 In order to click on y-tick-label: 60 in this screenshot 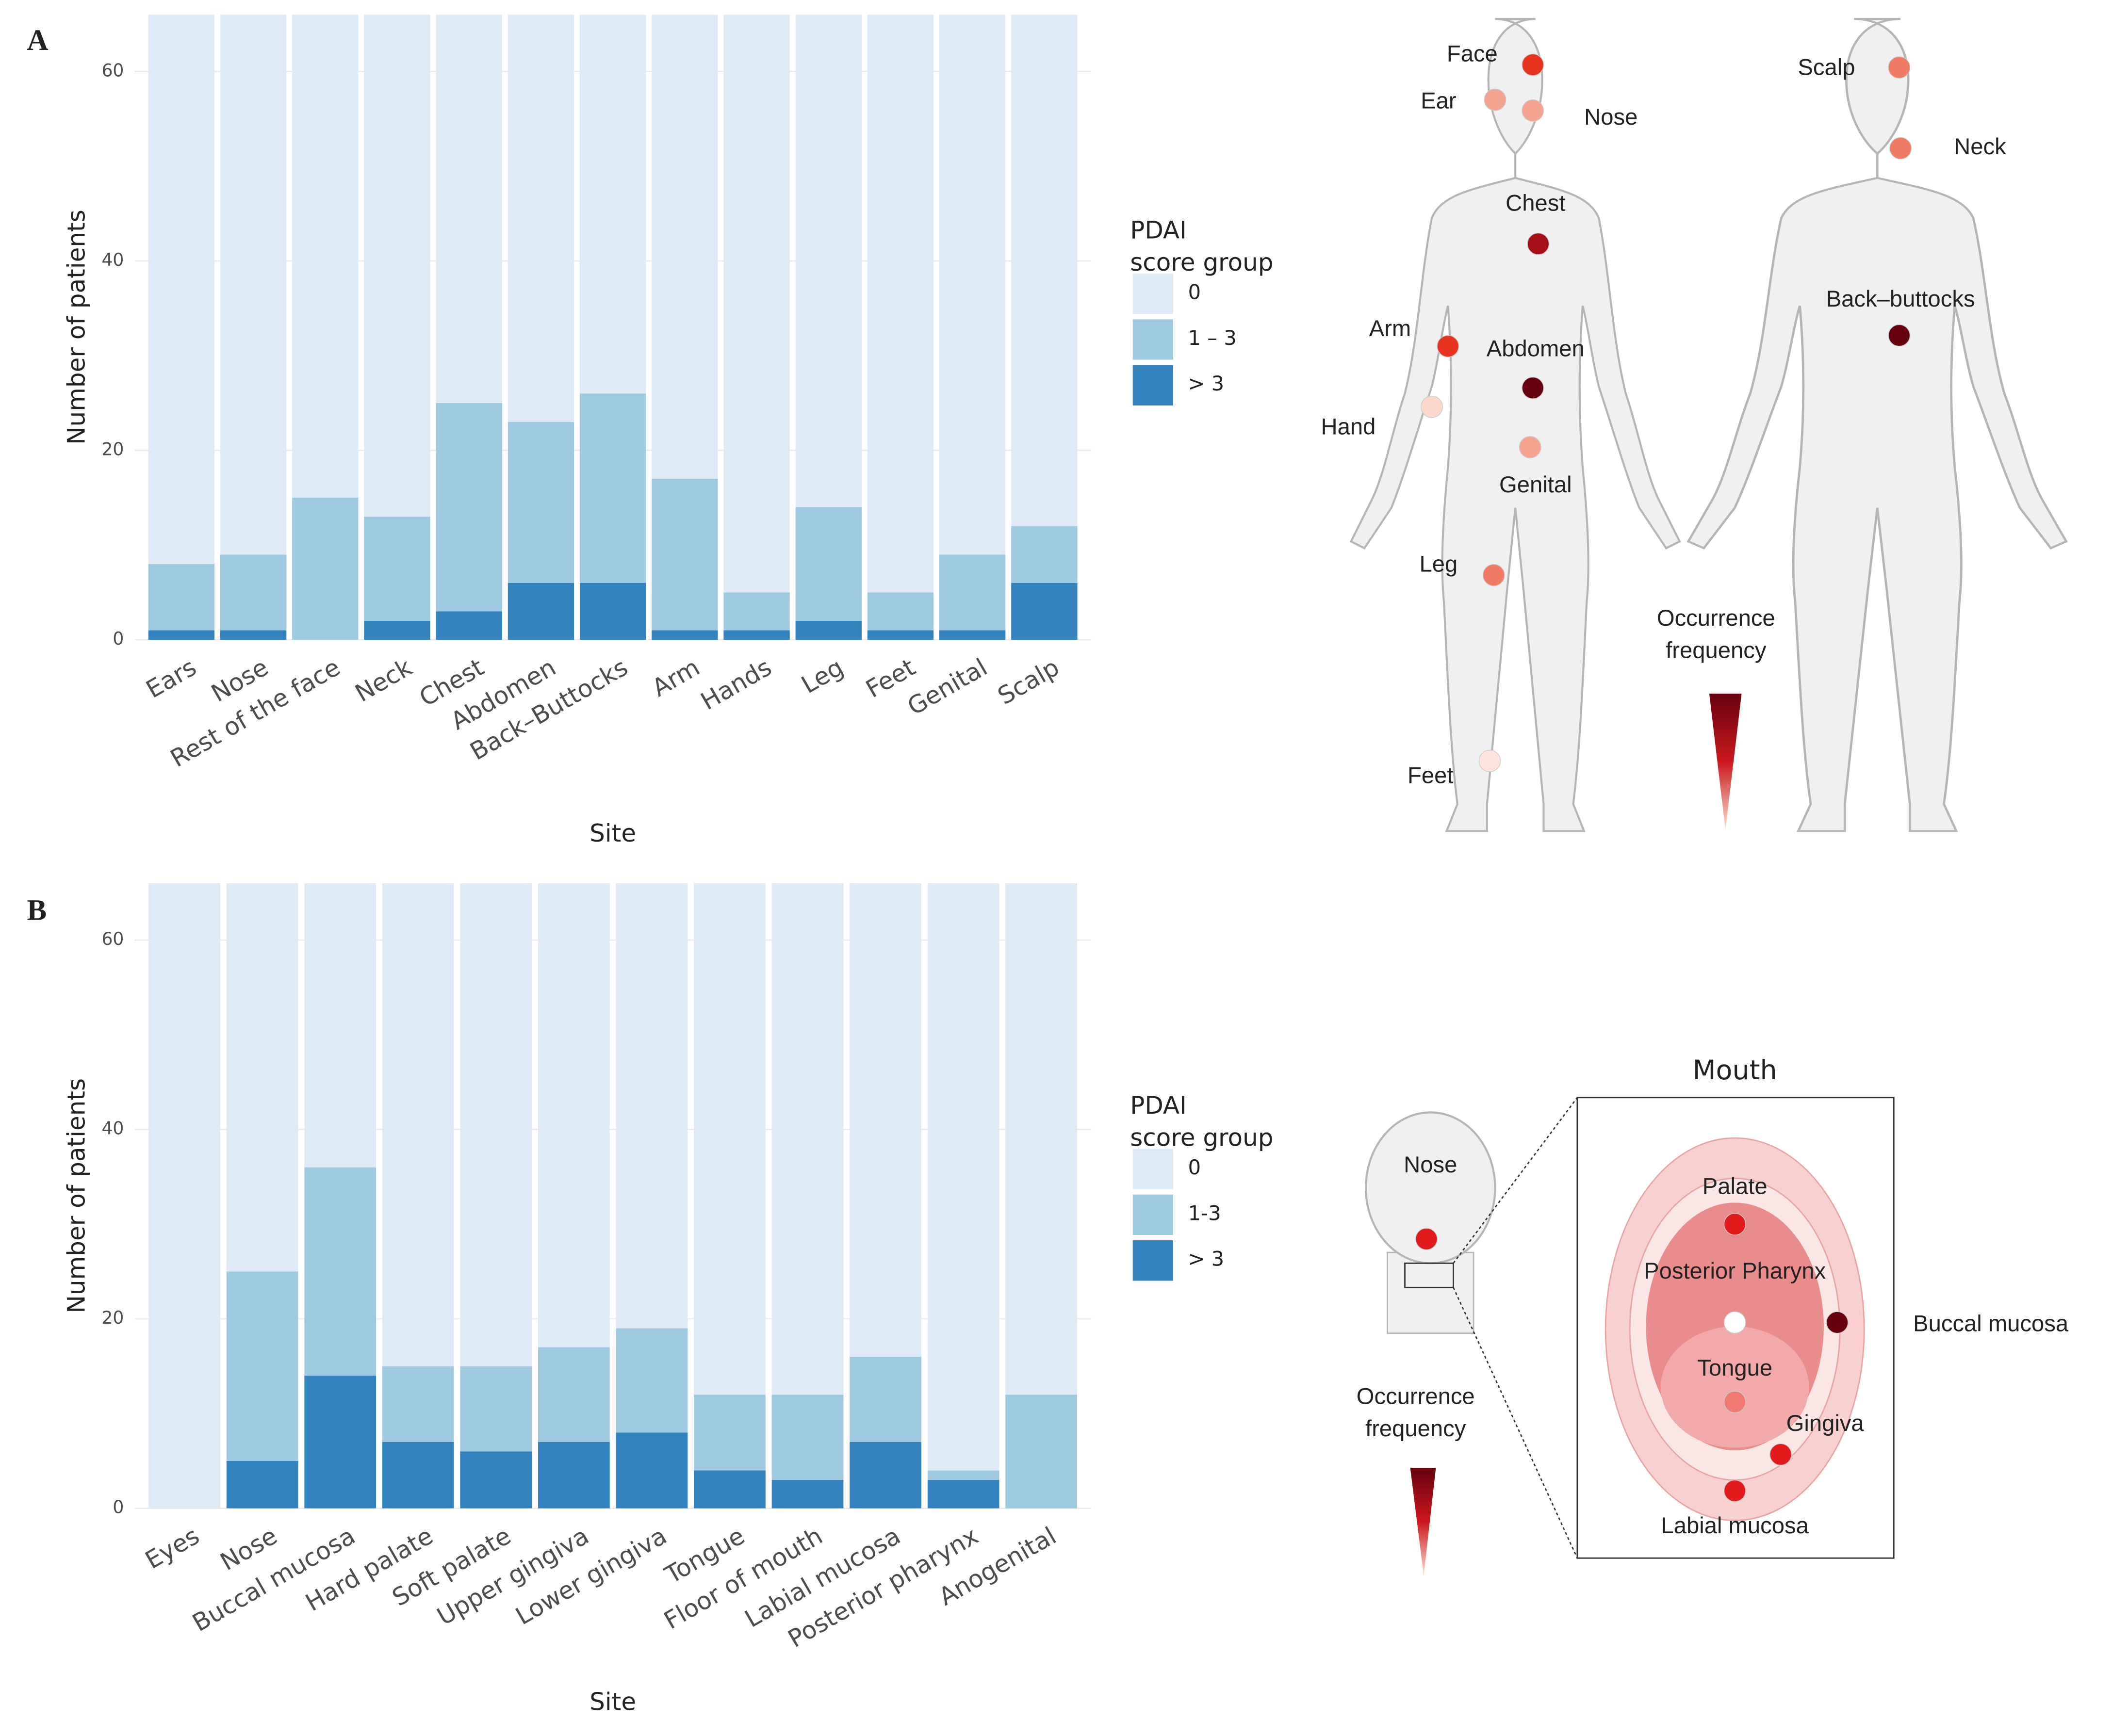, I will do `click(112, 70)`.